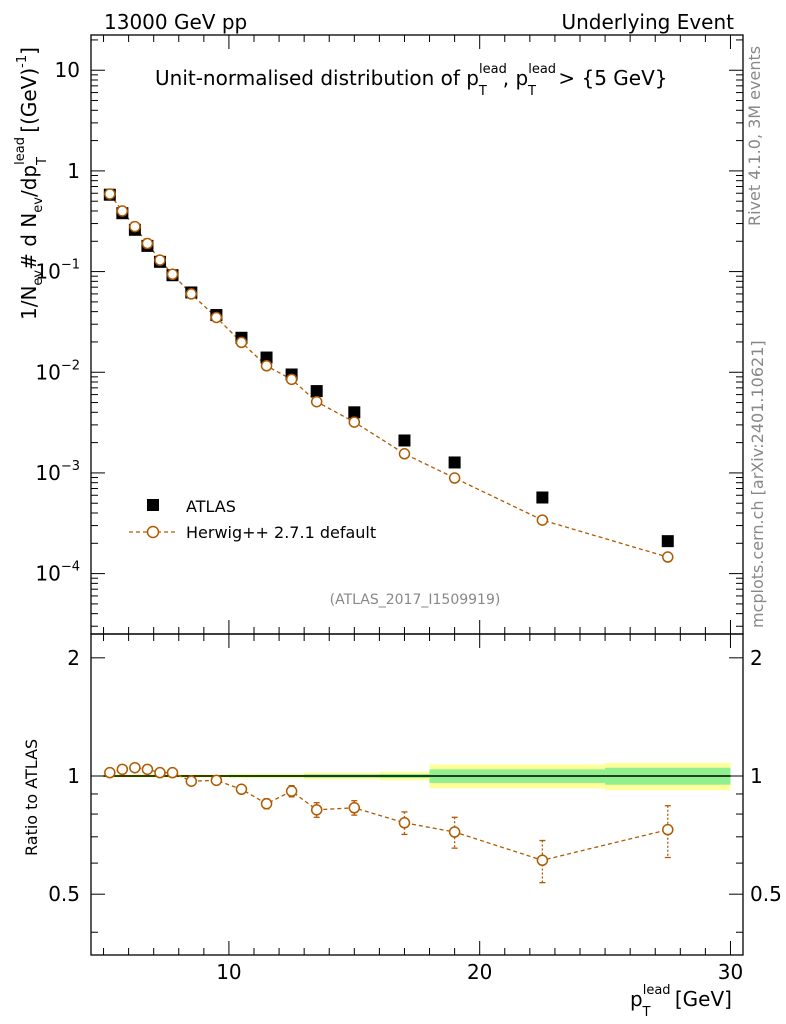 The width and height of the screenshot is (786, 1024). I want to click on analysis-annotation: (ATLAS_2017_I1509919), so click(415, 600).